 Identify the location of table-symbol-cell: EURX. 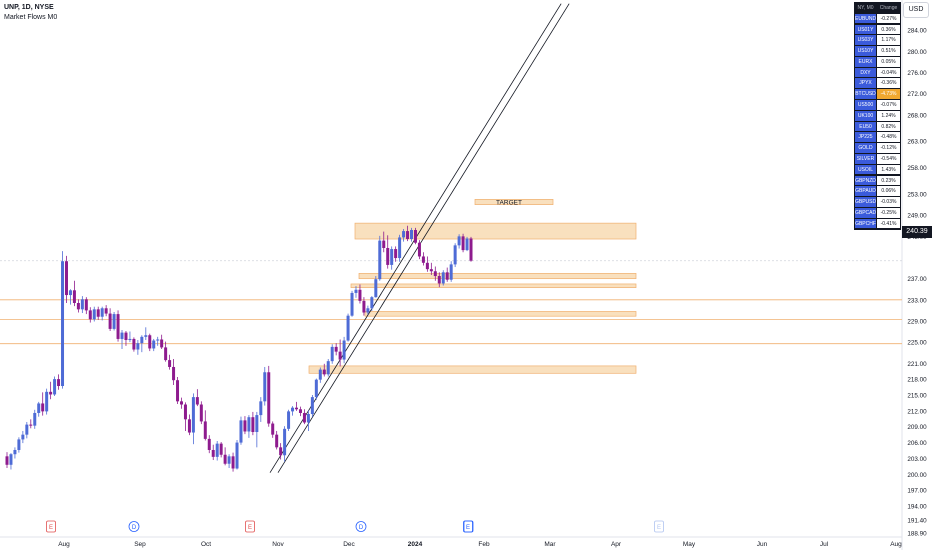
(866, 62).